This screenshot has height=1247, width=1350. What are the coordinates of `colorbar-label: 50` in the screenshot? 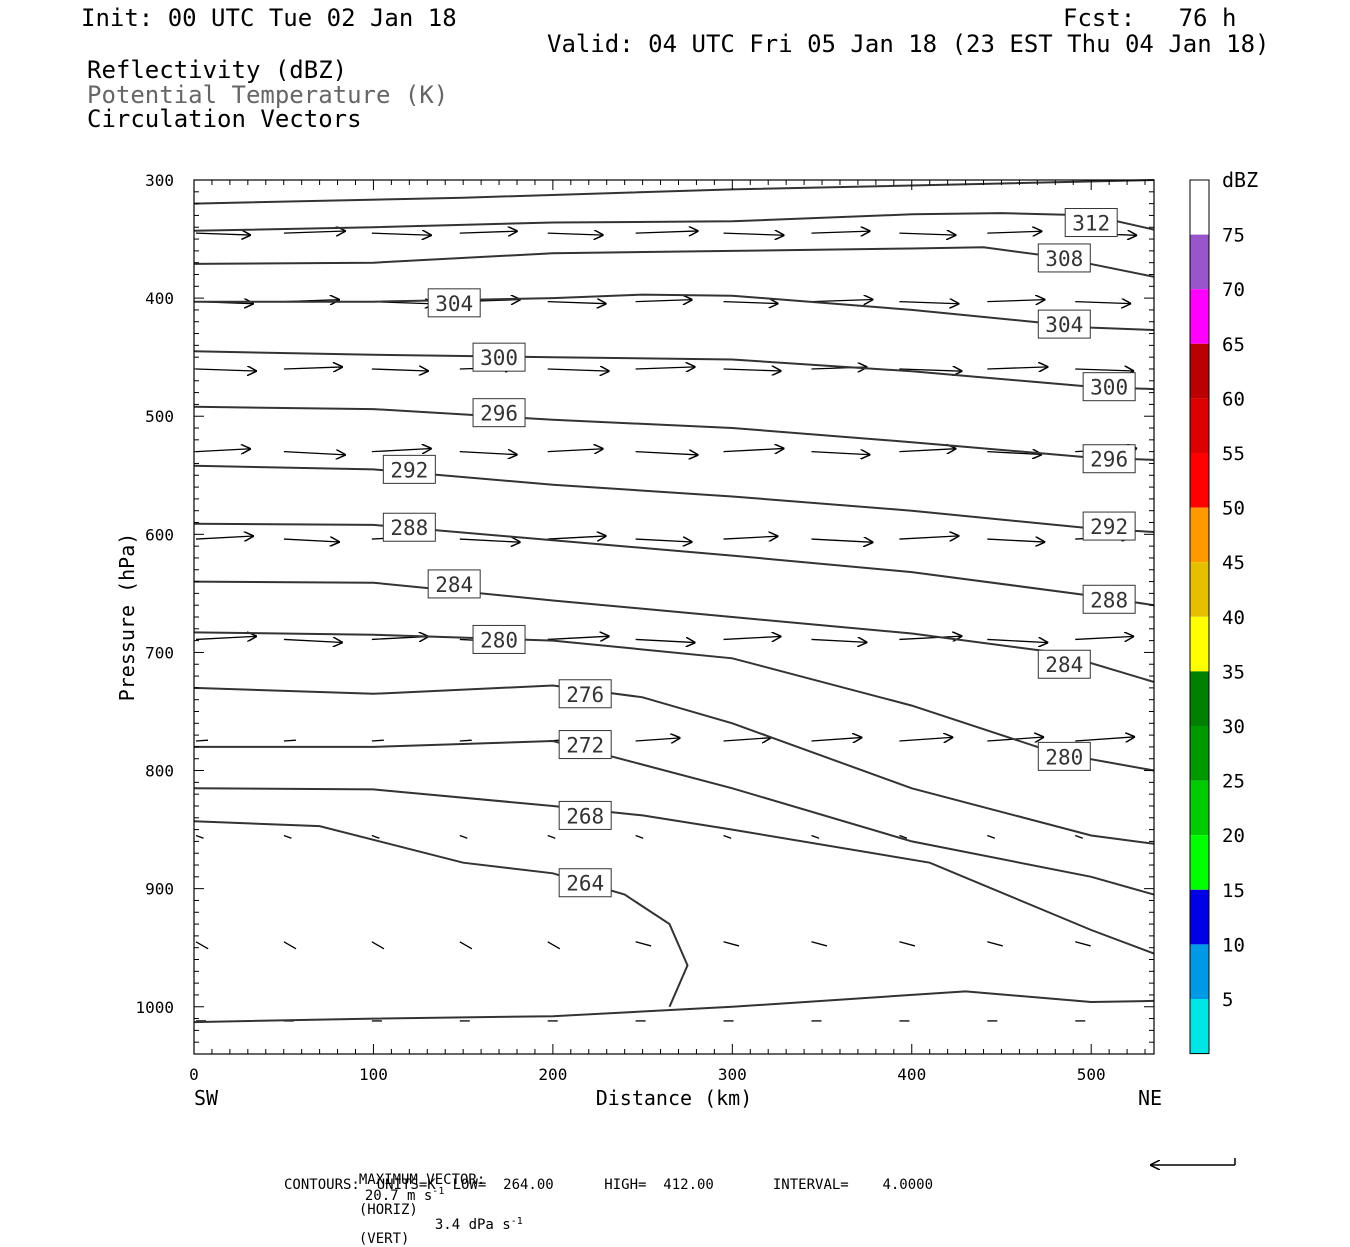 It's located at (1233, 509).